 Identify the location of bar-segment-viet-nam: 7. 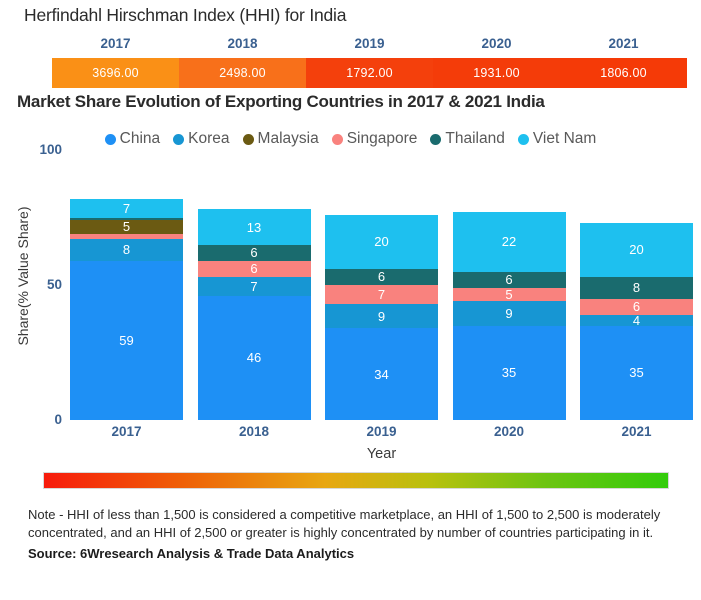
(126, 208).